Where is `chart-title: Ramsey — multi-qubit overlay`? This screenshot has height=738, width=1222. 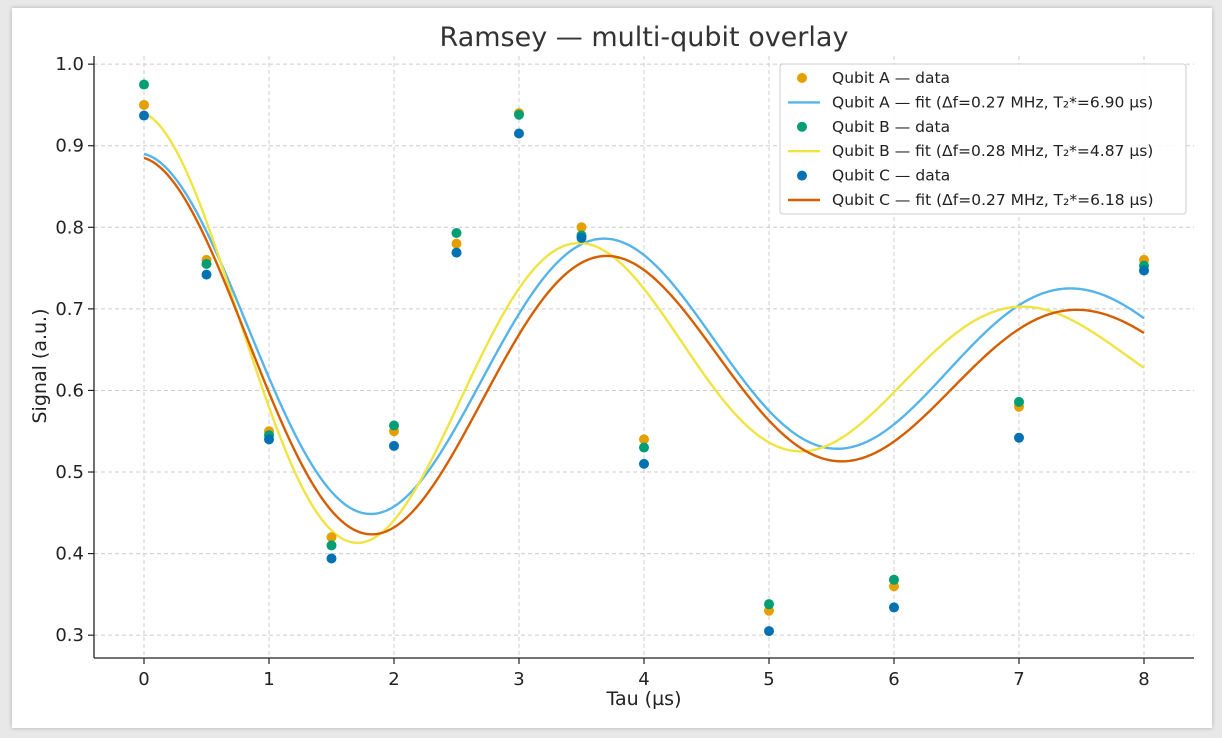 chart-title: Ramsey — multi-qubit overlay is located at coordinates (644, 37).